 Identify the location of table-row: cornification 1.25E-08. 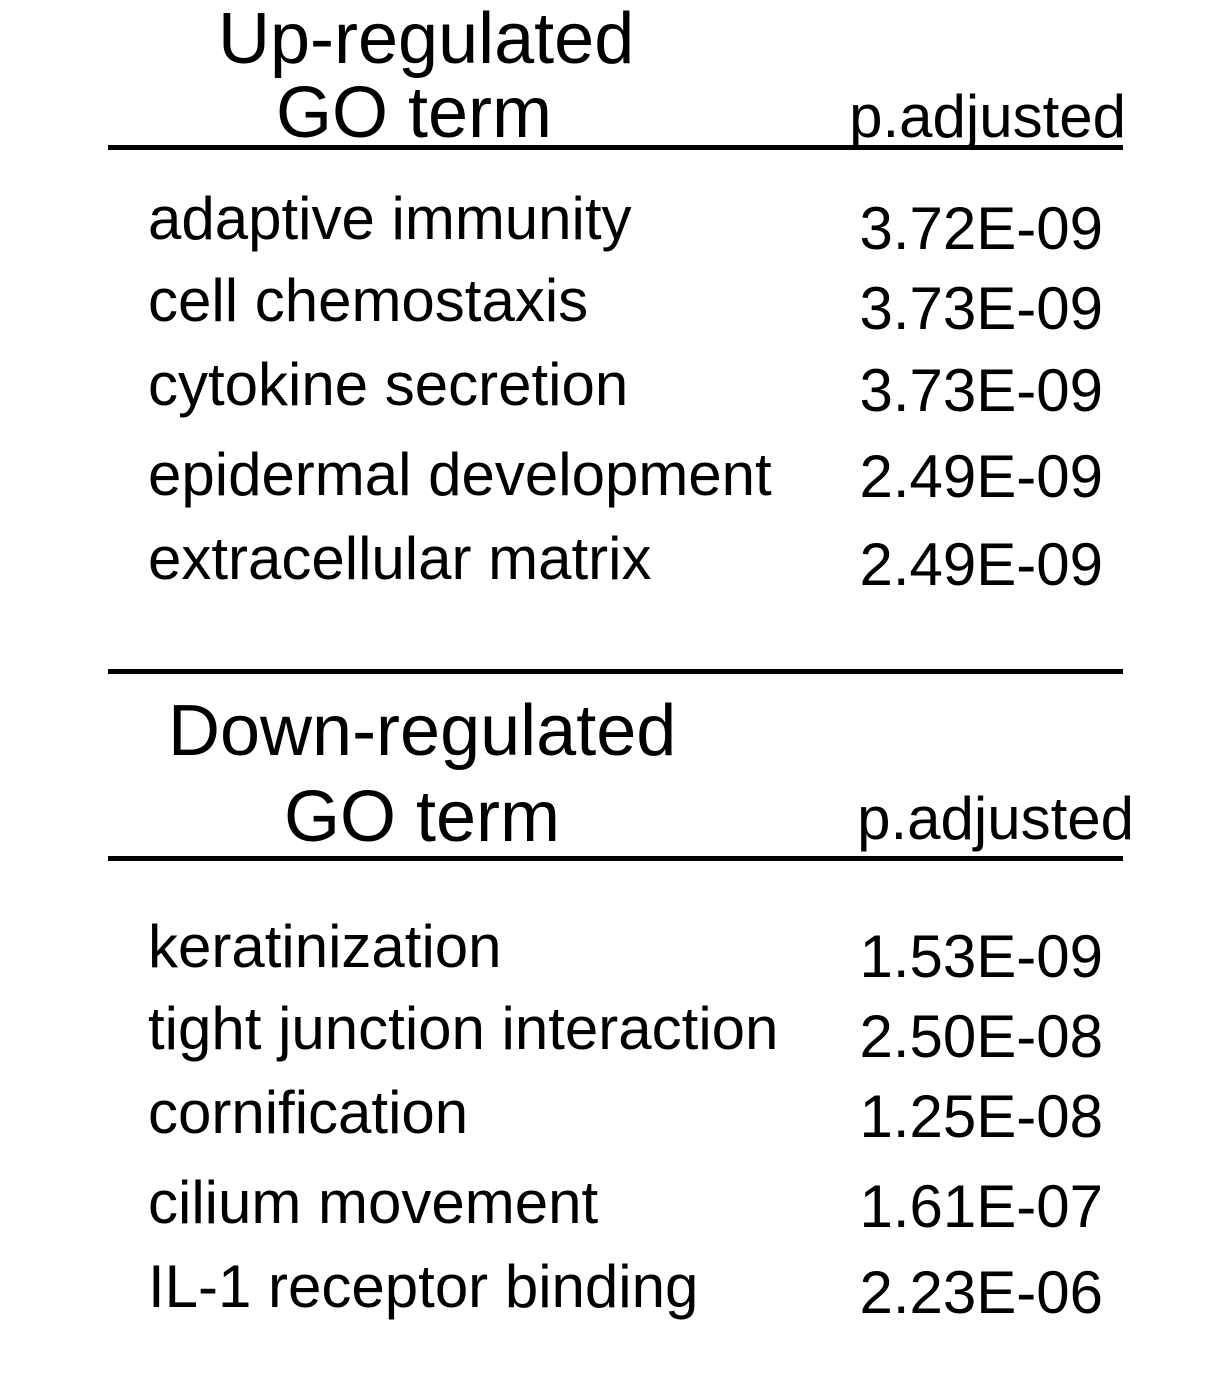
(609, 1120).